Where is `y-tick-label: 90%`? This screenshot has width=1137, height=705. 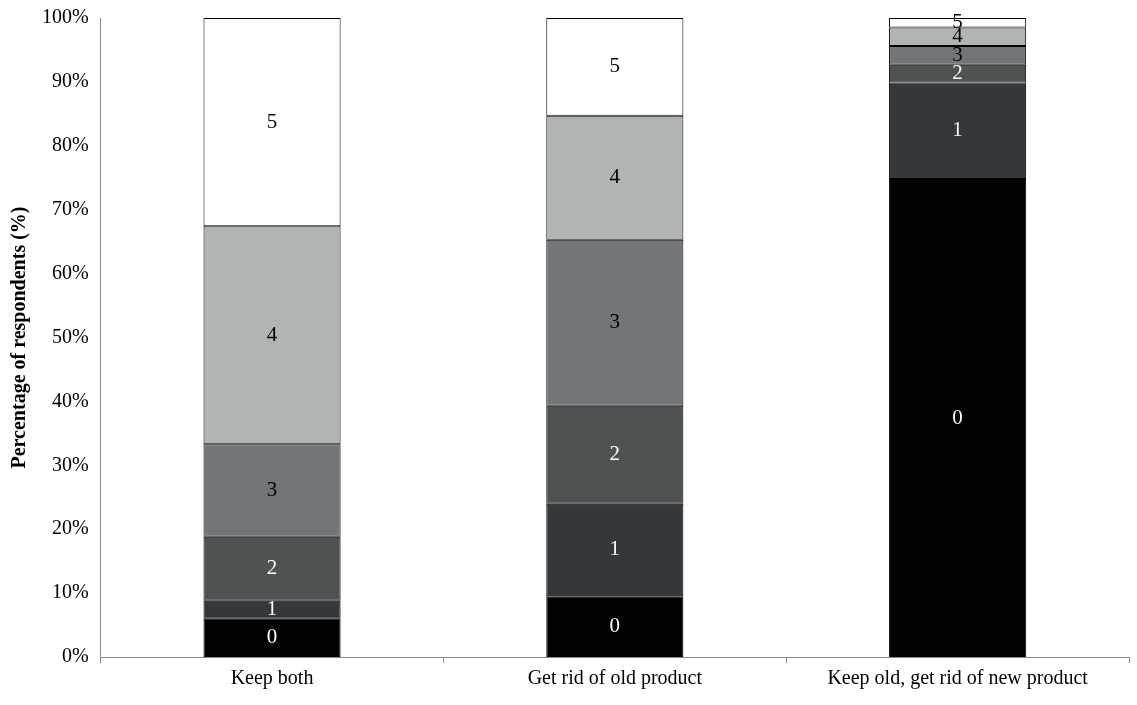 y-tick-label: 90% is located at coordinates (70, 80).